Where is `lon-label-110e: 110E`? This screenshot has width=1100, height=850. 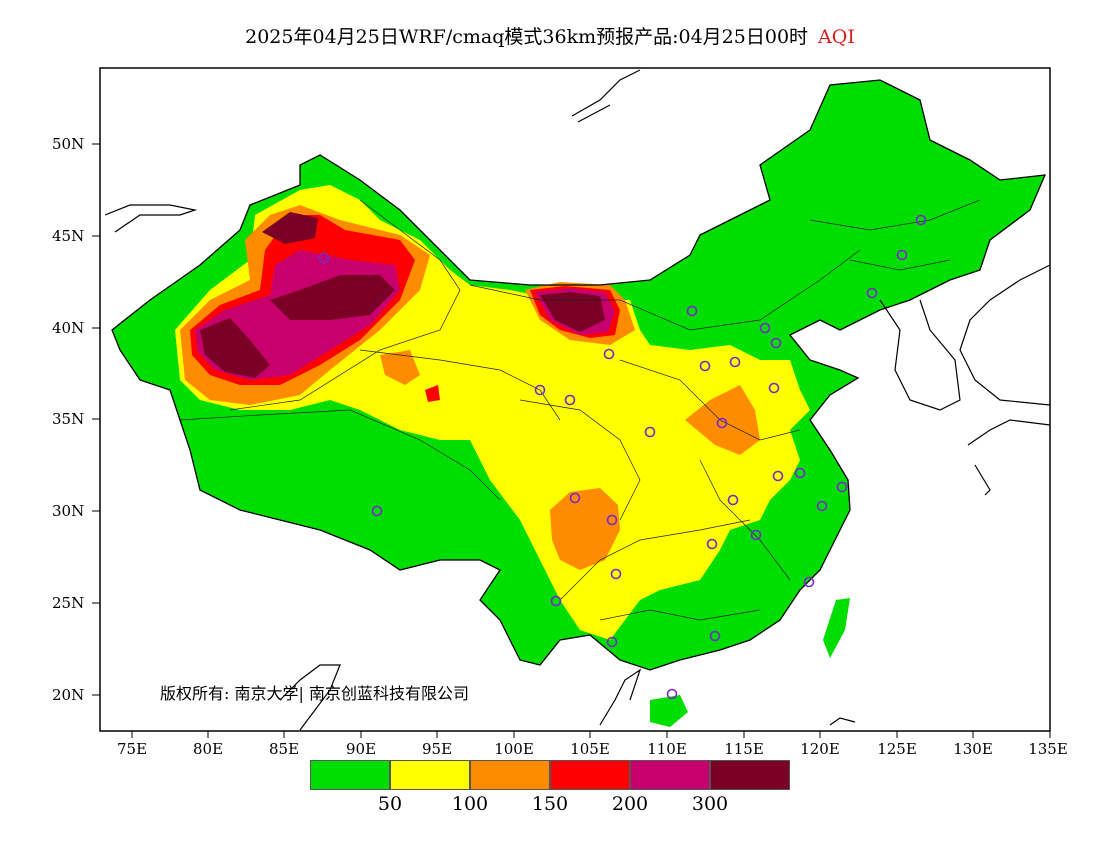 lon-label-110e: 110E is located at coordinates (667, 749).